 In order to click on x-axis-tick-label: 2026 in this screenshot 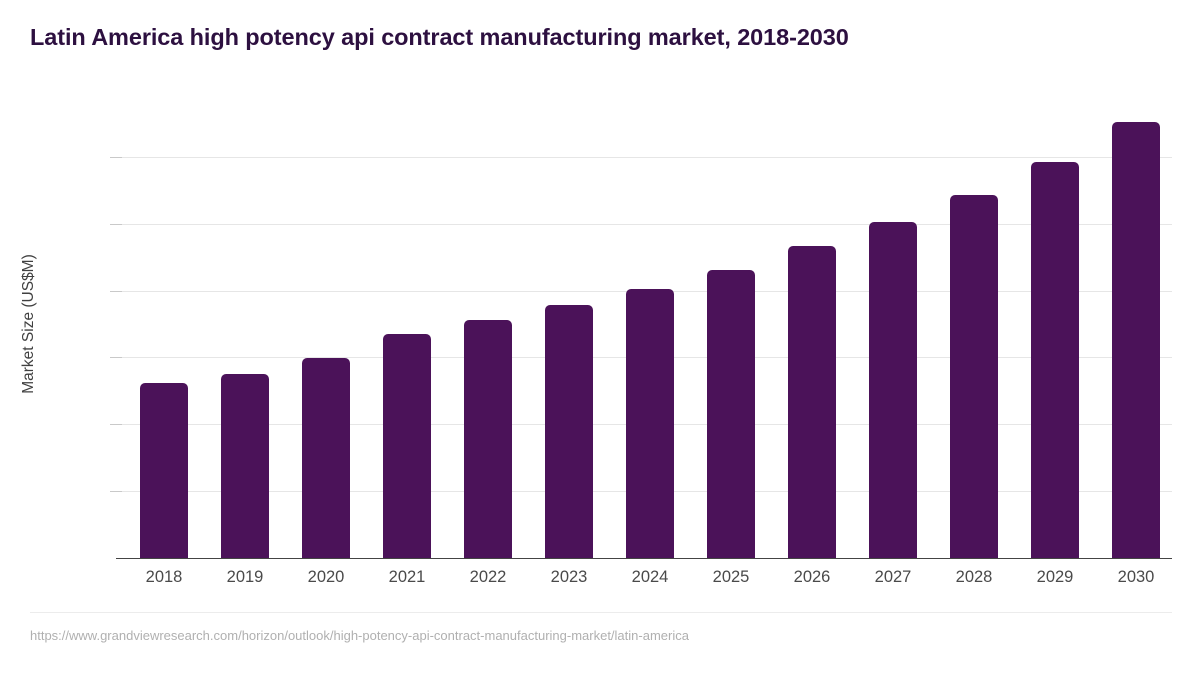, I will do `click(812, 577)`.